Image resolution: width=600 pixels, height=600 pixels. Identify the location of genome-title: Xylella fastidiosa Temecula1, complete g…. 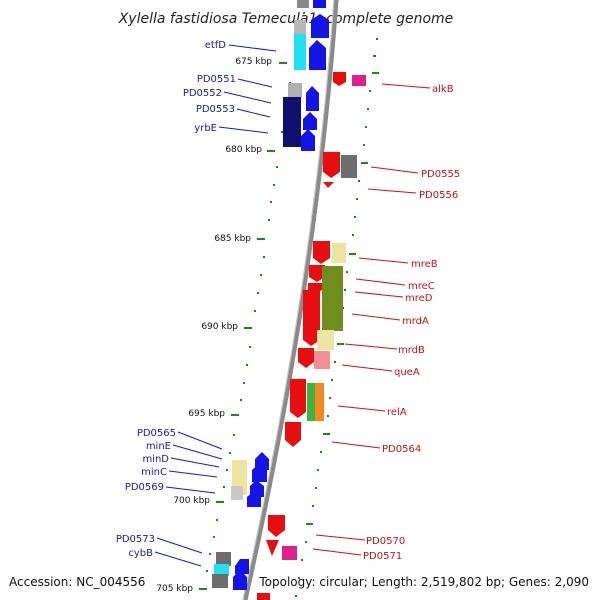
(286, 19).